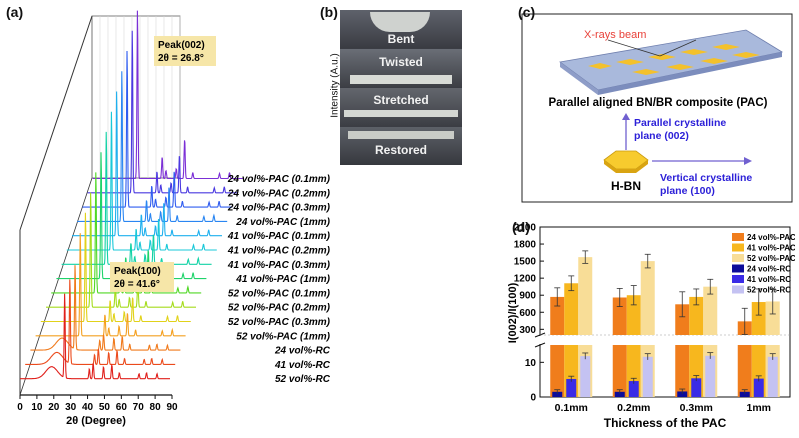 This screenshot has width=799, height=438. What do you see at coordinates (571, 408) in the screenshot?
I see `category-label: 0.1mm` at bounding box center [571, 408].